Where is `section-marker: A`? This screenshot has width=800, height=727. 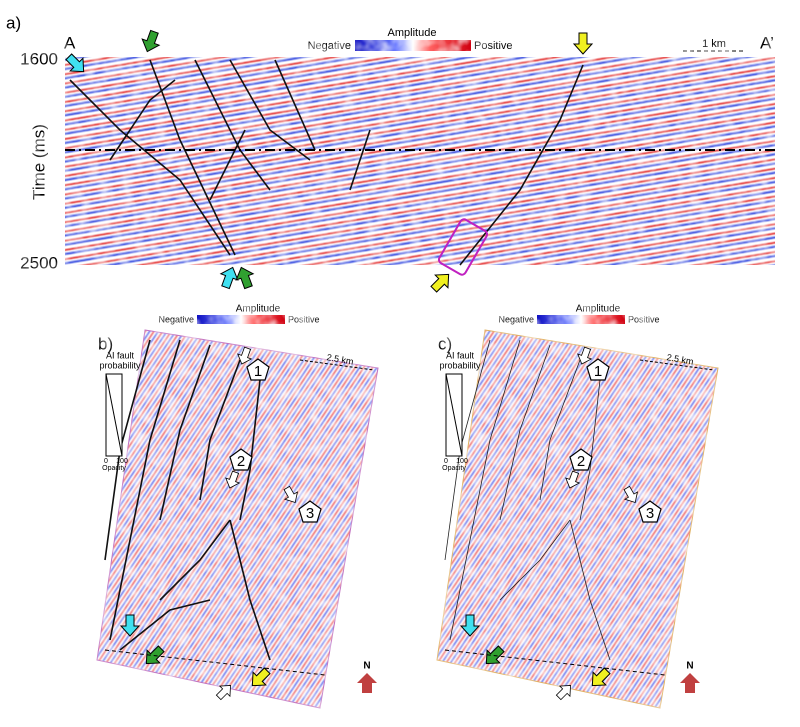
section-marker: A is located at coordinates (70, 42).